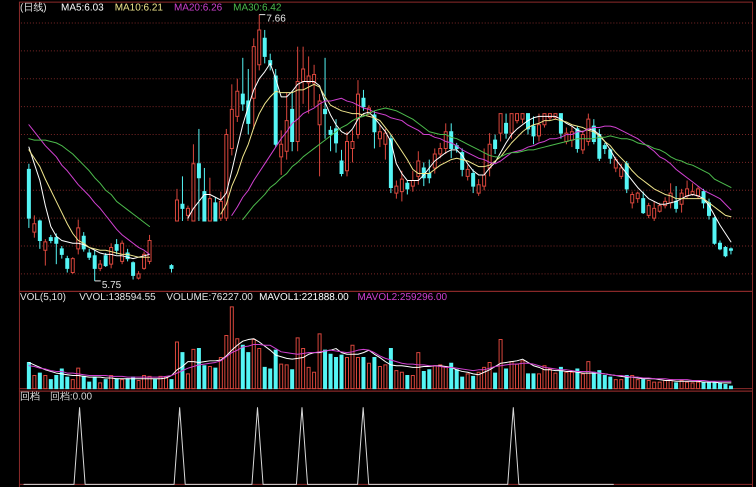 This screenshot has width=756, height=487. I want to click on chart-title: (日线), so click(33, 8).